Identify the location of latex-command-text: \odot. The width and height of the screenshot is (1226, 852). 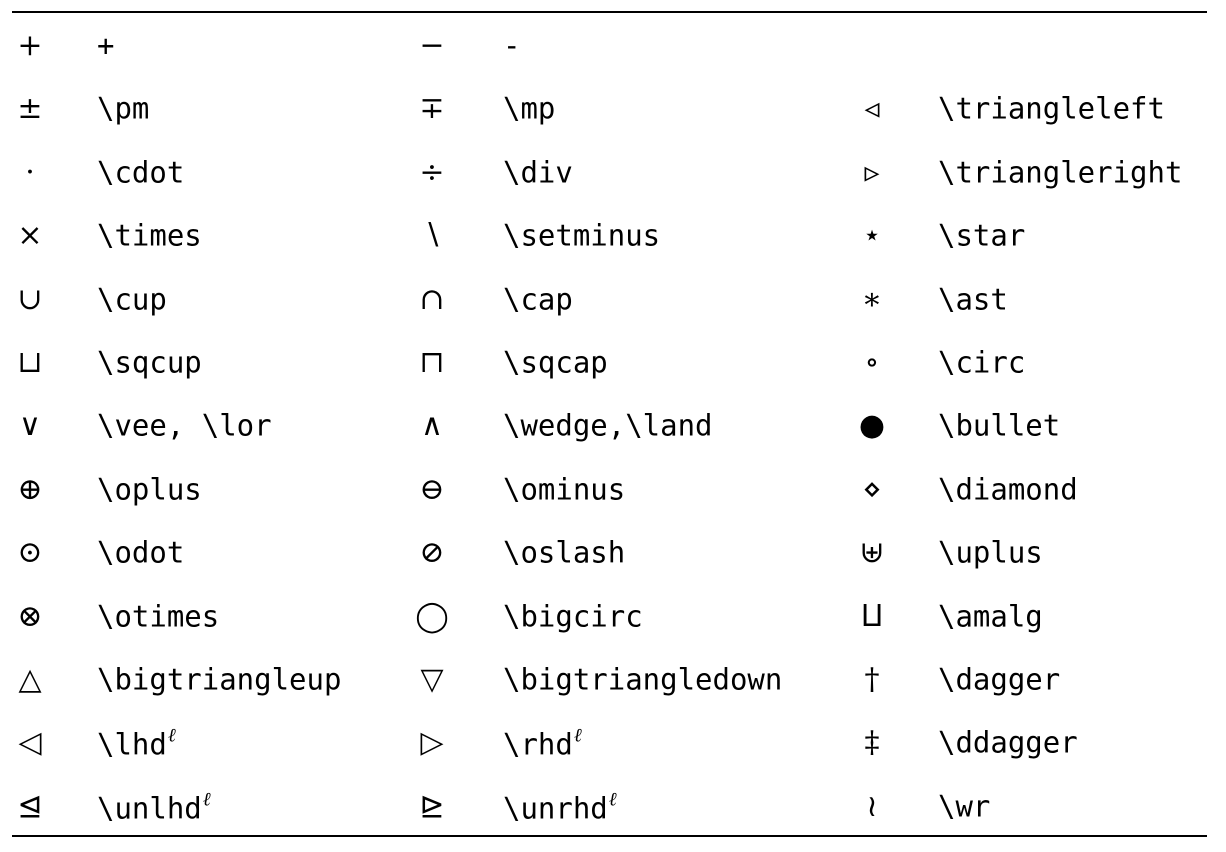
(141, 552).